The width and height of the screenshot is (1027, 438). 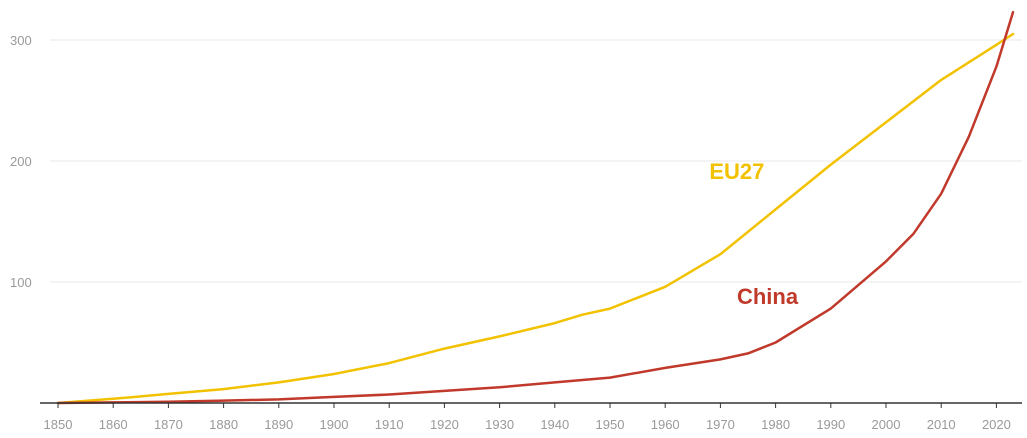 What do you see at coordinates (720, 424) in the screenshot?
I see `x-tick-label-1970: 1970` at bounding box center [720, 424].